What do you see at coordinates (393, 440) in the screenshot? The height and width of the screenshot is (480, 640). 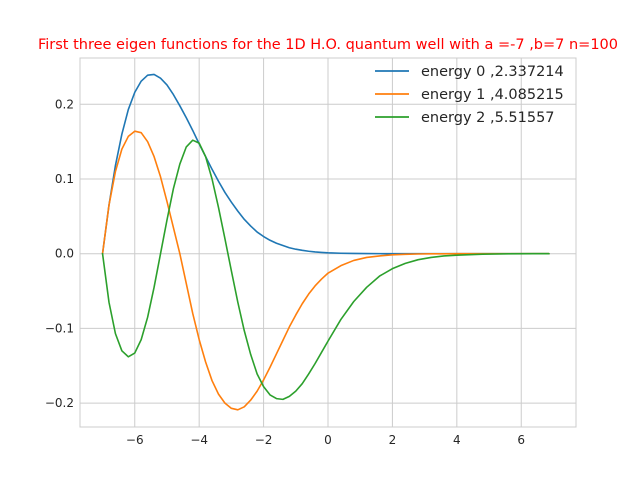 I see `x-tick-label: 2` at bounding box center [393, 440].